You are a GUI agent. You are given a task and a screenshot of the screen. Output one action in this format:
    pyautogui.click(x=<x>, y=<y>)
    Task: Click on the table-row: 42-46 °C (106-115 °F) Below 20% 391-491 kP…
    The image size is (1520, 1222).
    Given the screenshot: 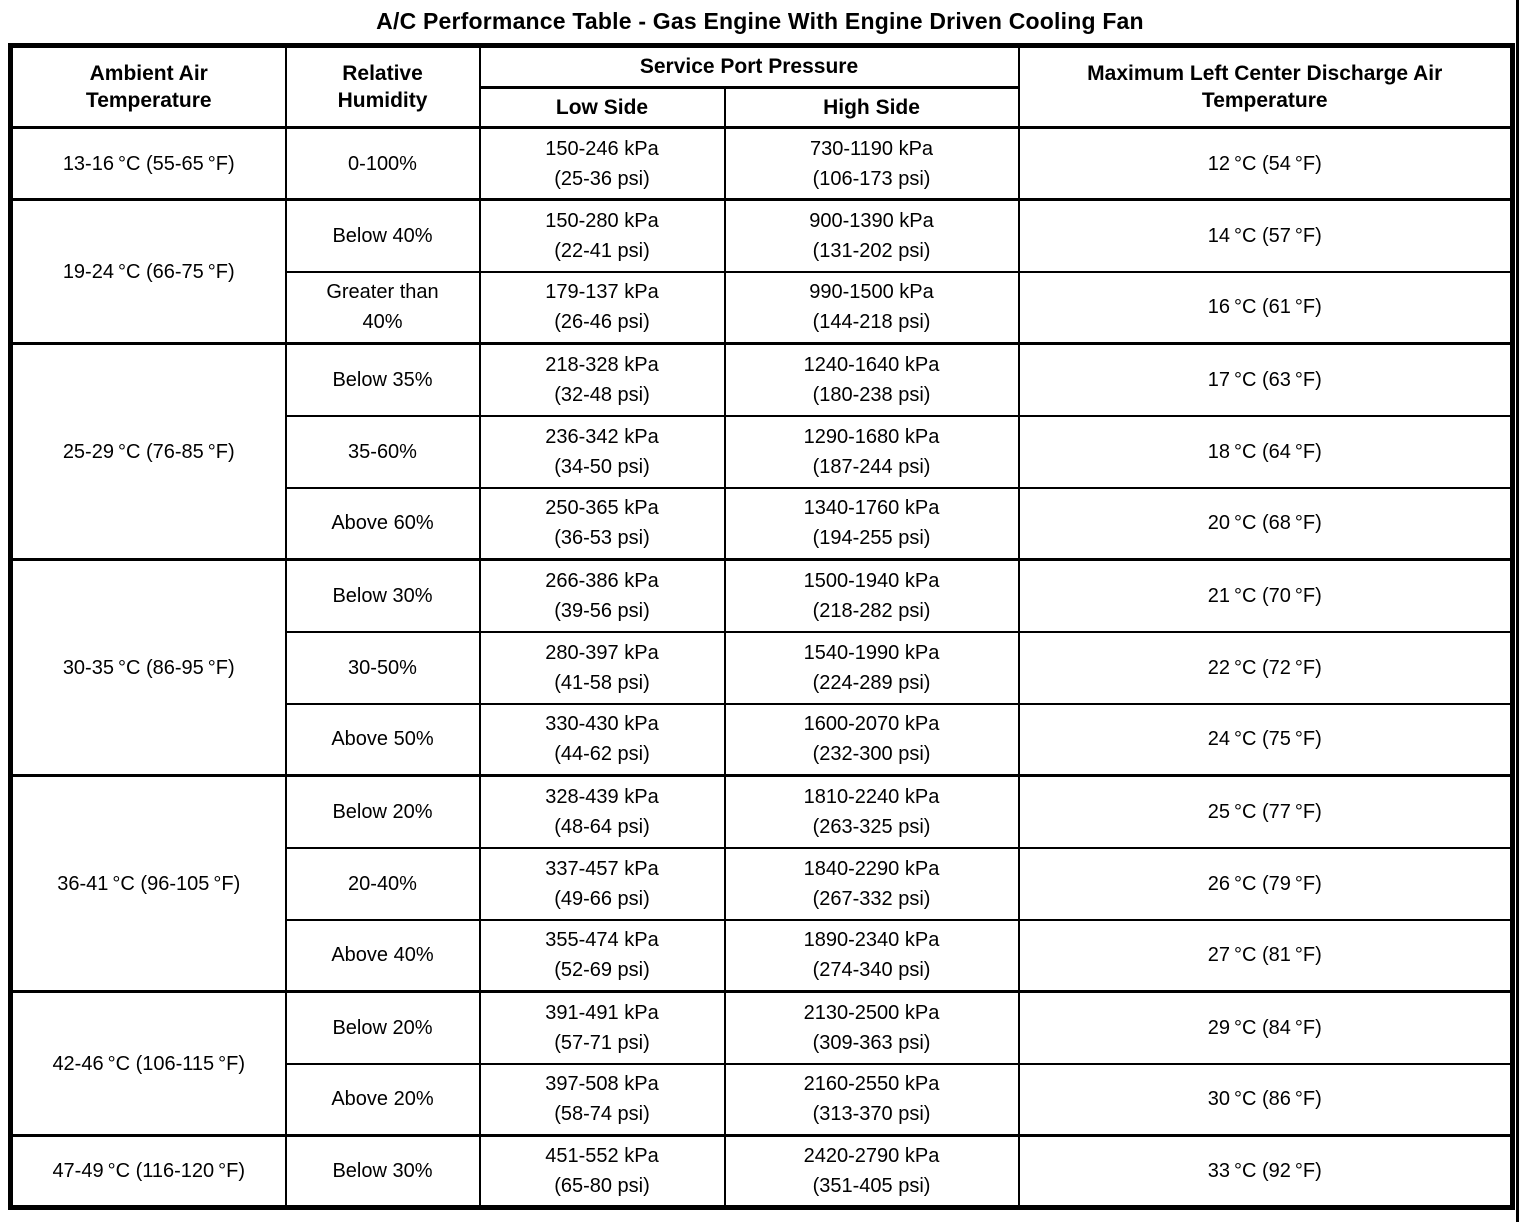 What is the action you would take?
    pyautogui.click(x=761, y=1063)
    